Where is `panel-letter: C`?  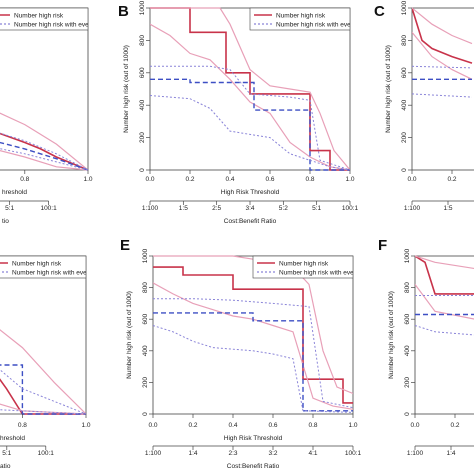 panel-letter: C is located at coordinates (379, 11).